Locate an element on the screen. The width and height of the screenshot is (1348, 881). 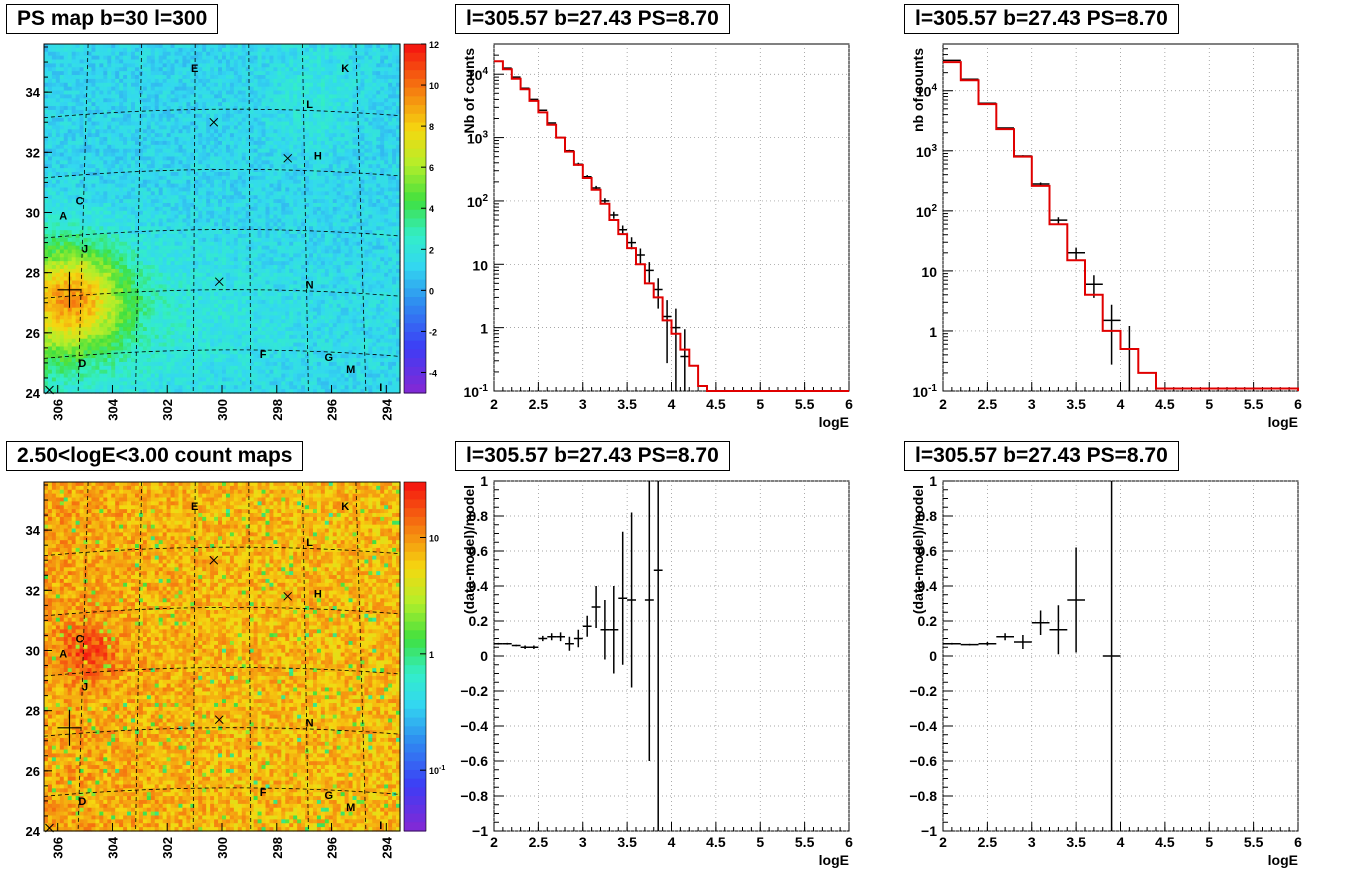
ps-source-label-K: K is located at coordinates (345, 69).